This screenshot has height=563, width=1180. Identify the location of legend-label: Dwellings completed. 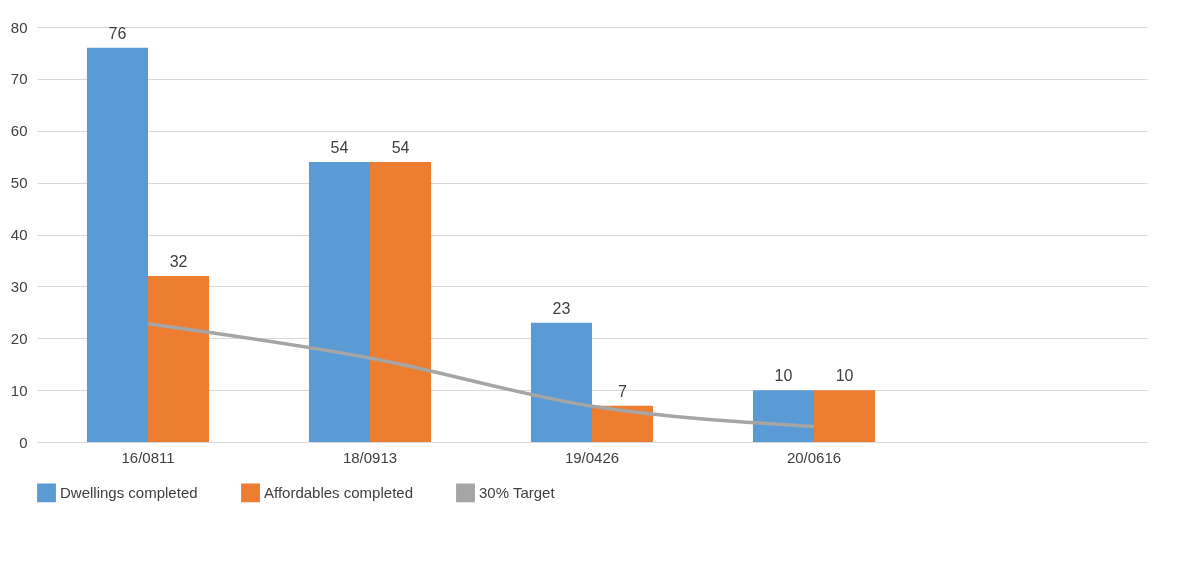
(129, 492).